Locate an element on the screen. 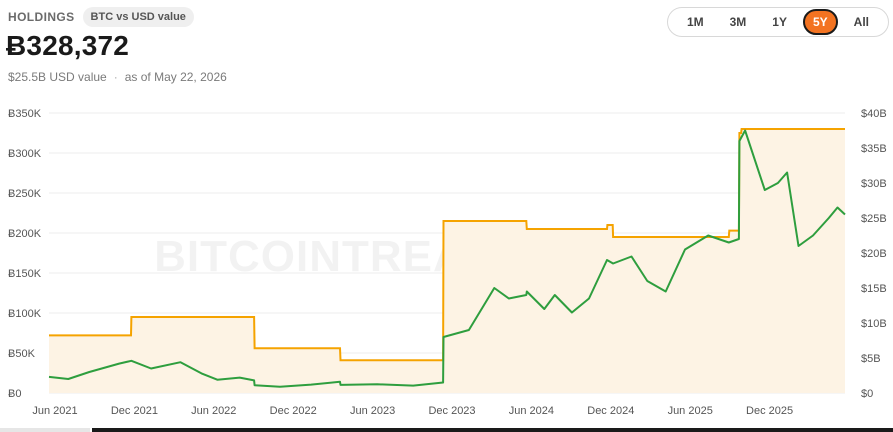 This screenshot has width=893, height=432. subtitle-row: $25.5B USD value · as of May 22, 2026 is located at coordinates (117, 77).